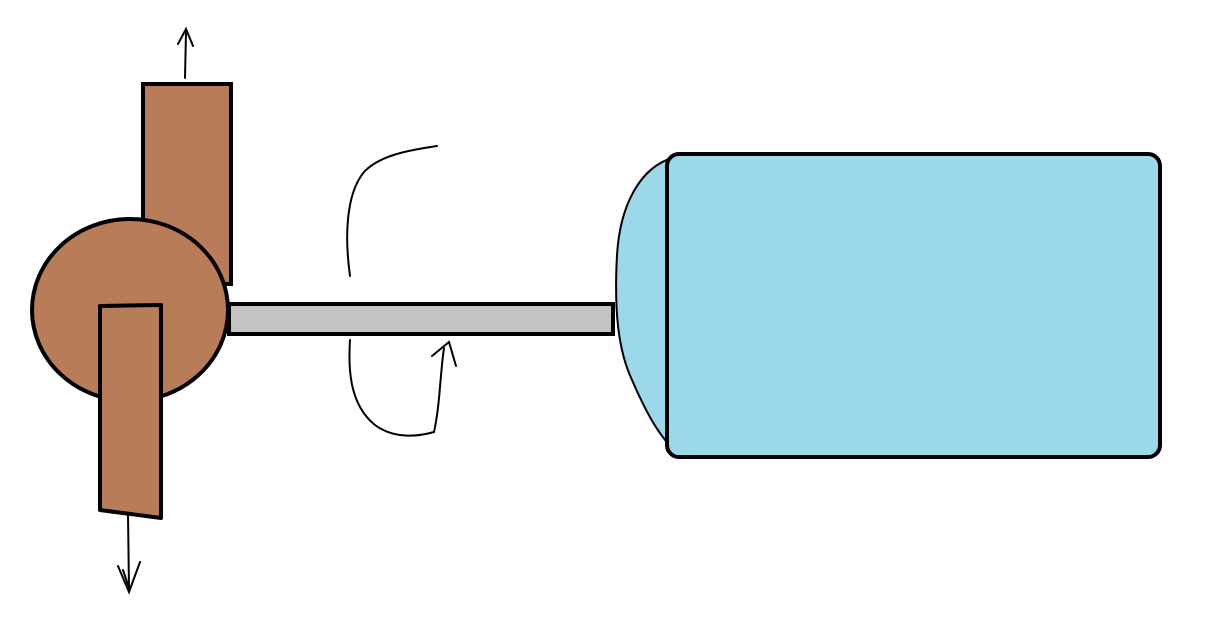  What do you see at coordinates (129, 554) in the screenshot?
I see `inlet-flow-arrow` at bounding box center [129, 554].